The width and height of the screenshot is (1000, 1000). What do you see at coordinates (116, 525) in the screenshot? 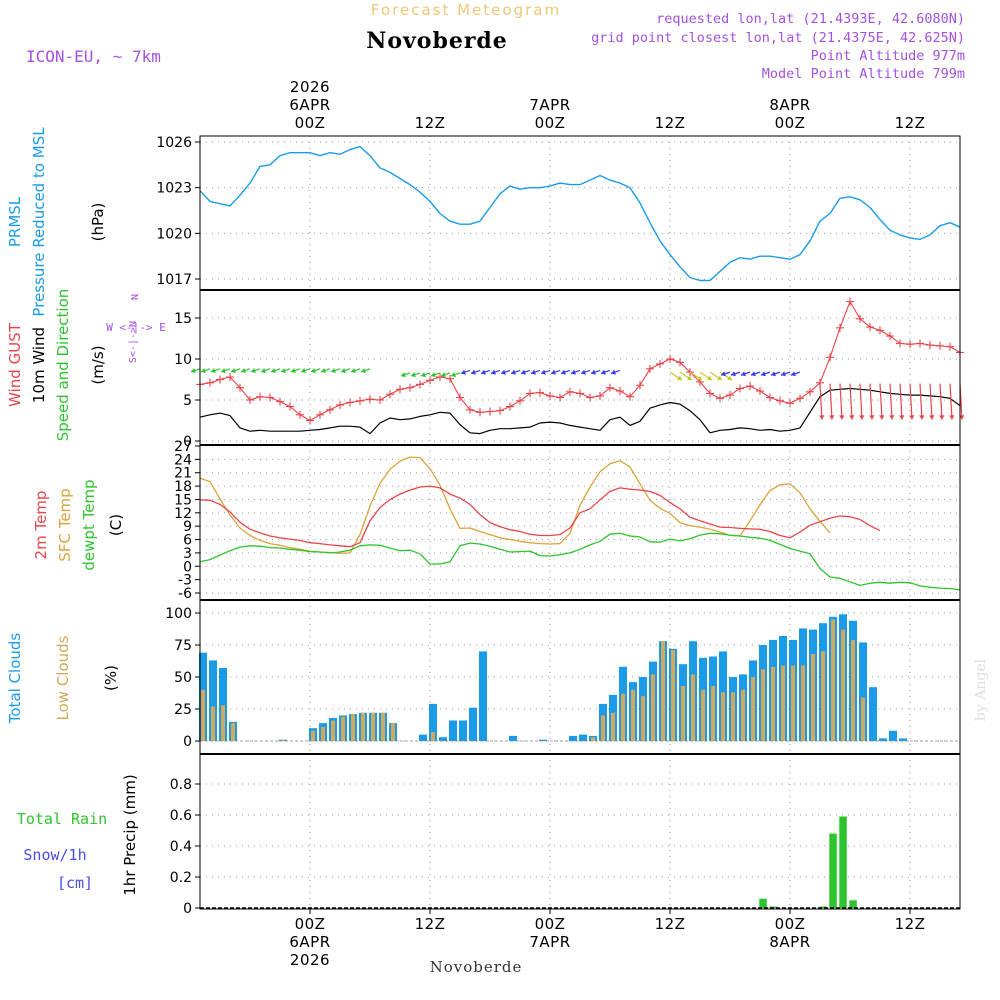
I see `temperature-label: (C)` at bounding box center [116, 525].